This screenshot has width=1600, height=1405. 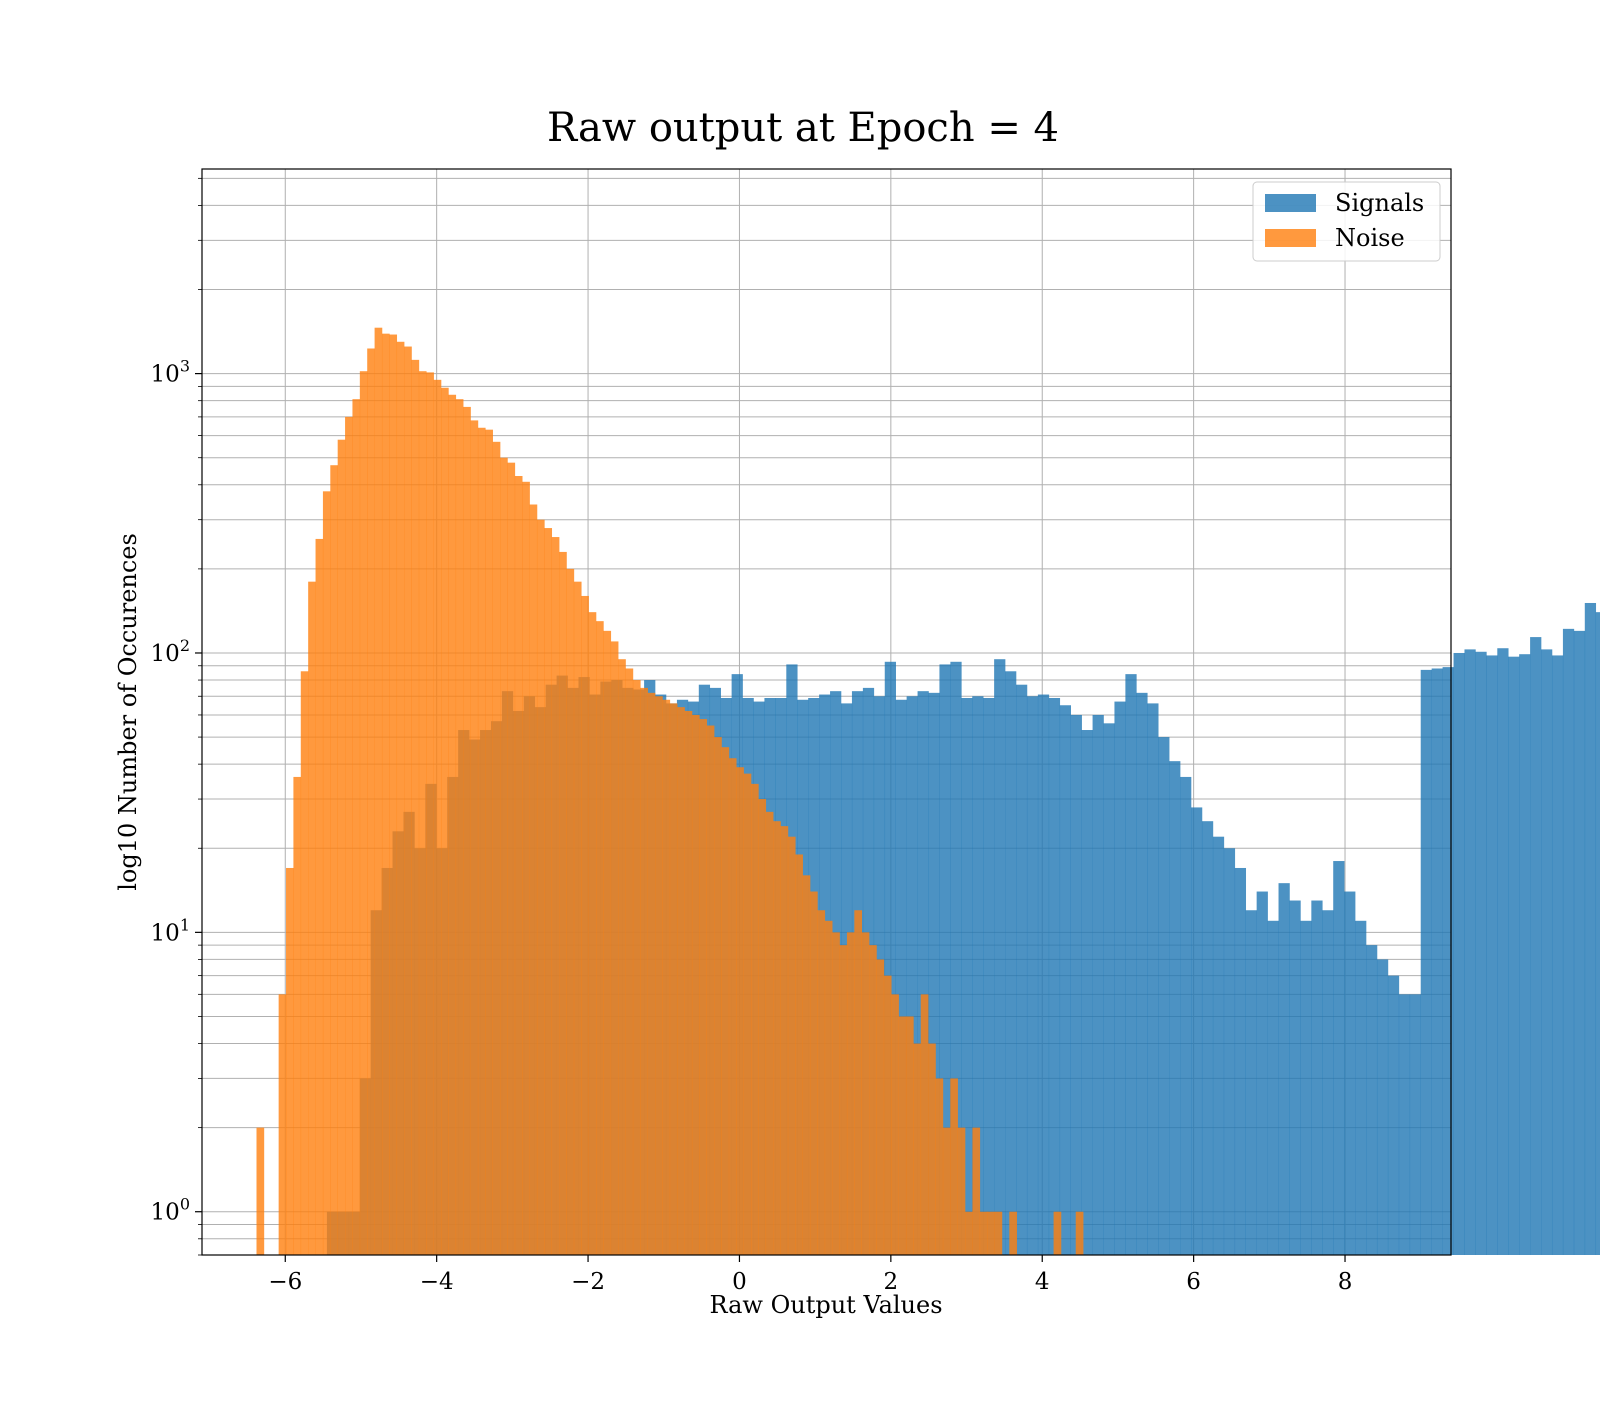 What do you see at coordinates (803, 128) in the screenshot?
I see `chart-title: Raw output at Epoch = 4` at bounding box center [803, 128].